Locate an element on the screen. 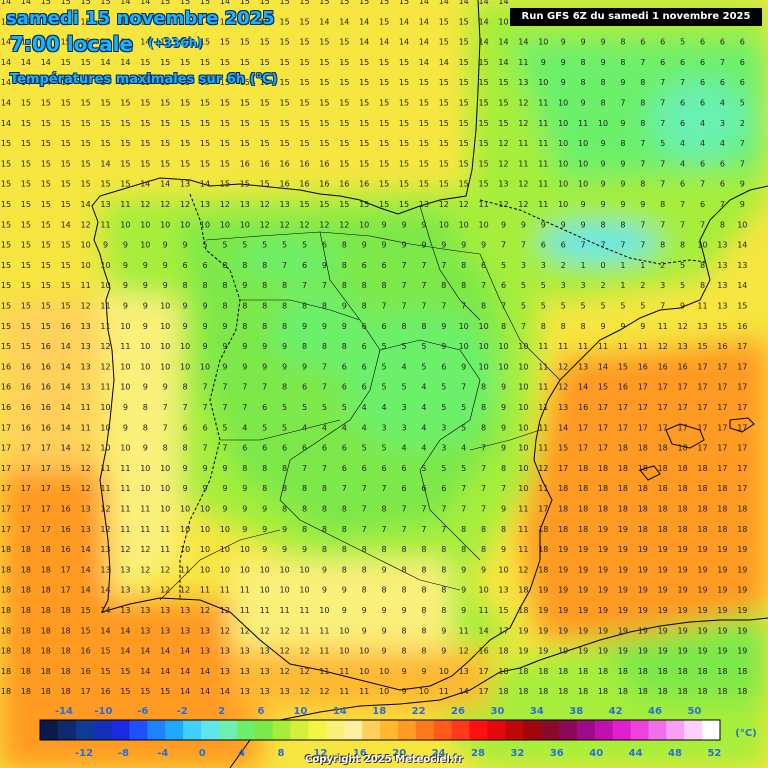 Image resolution: width=768 pixels, height=768 pixels. grid-value: 3 is located at coordinates (443, 427).